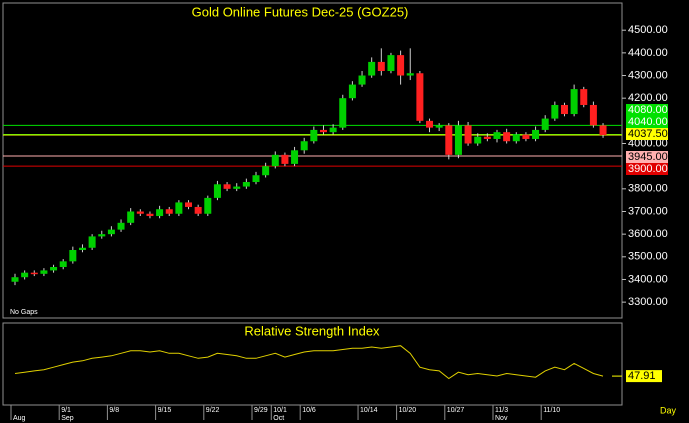 This screenshot has height=423, width=689. Describe the element at coordinates (648, 279) in the screenshot. I see `y-tick-label: 3400.00` at that location.